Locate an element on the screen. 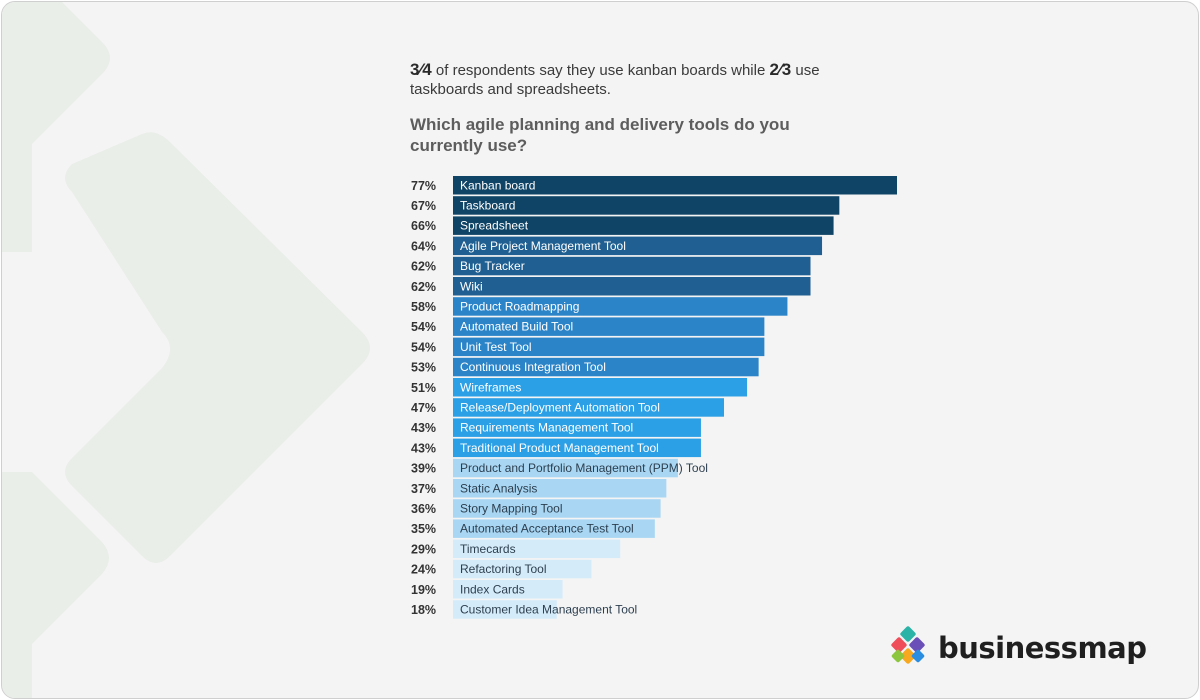 The width and height of the screenshot is (1200, 700). bar-value-label: 47% is located at coordinates (423, 408).